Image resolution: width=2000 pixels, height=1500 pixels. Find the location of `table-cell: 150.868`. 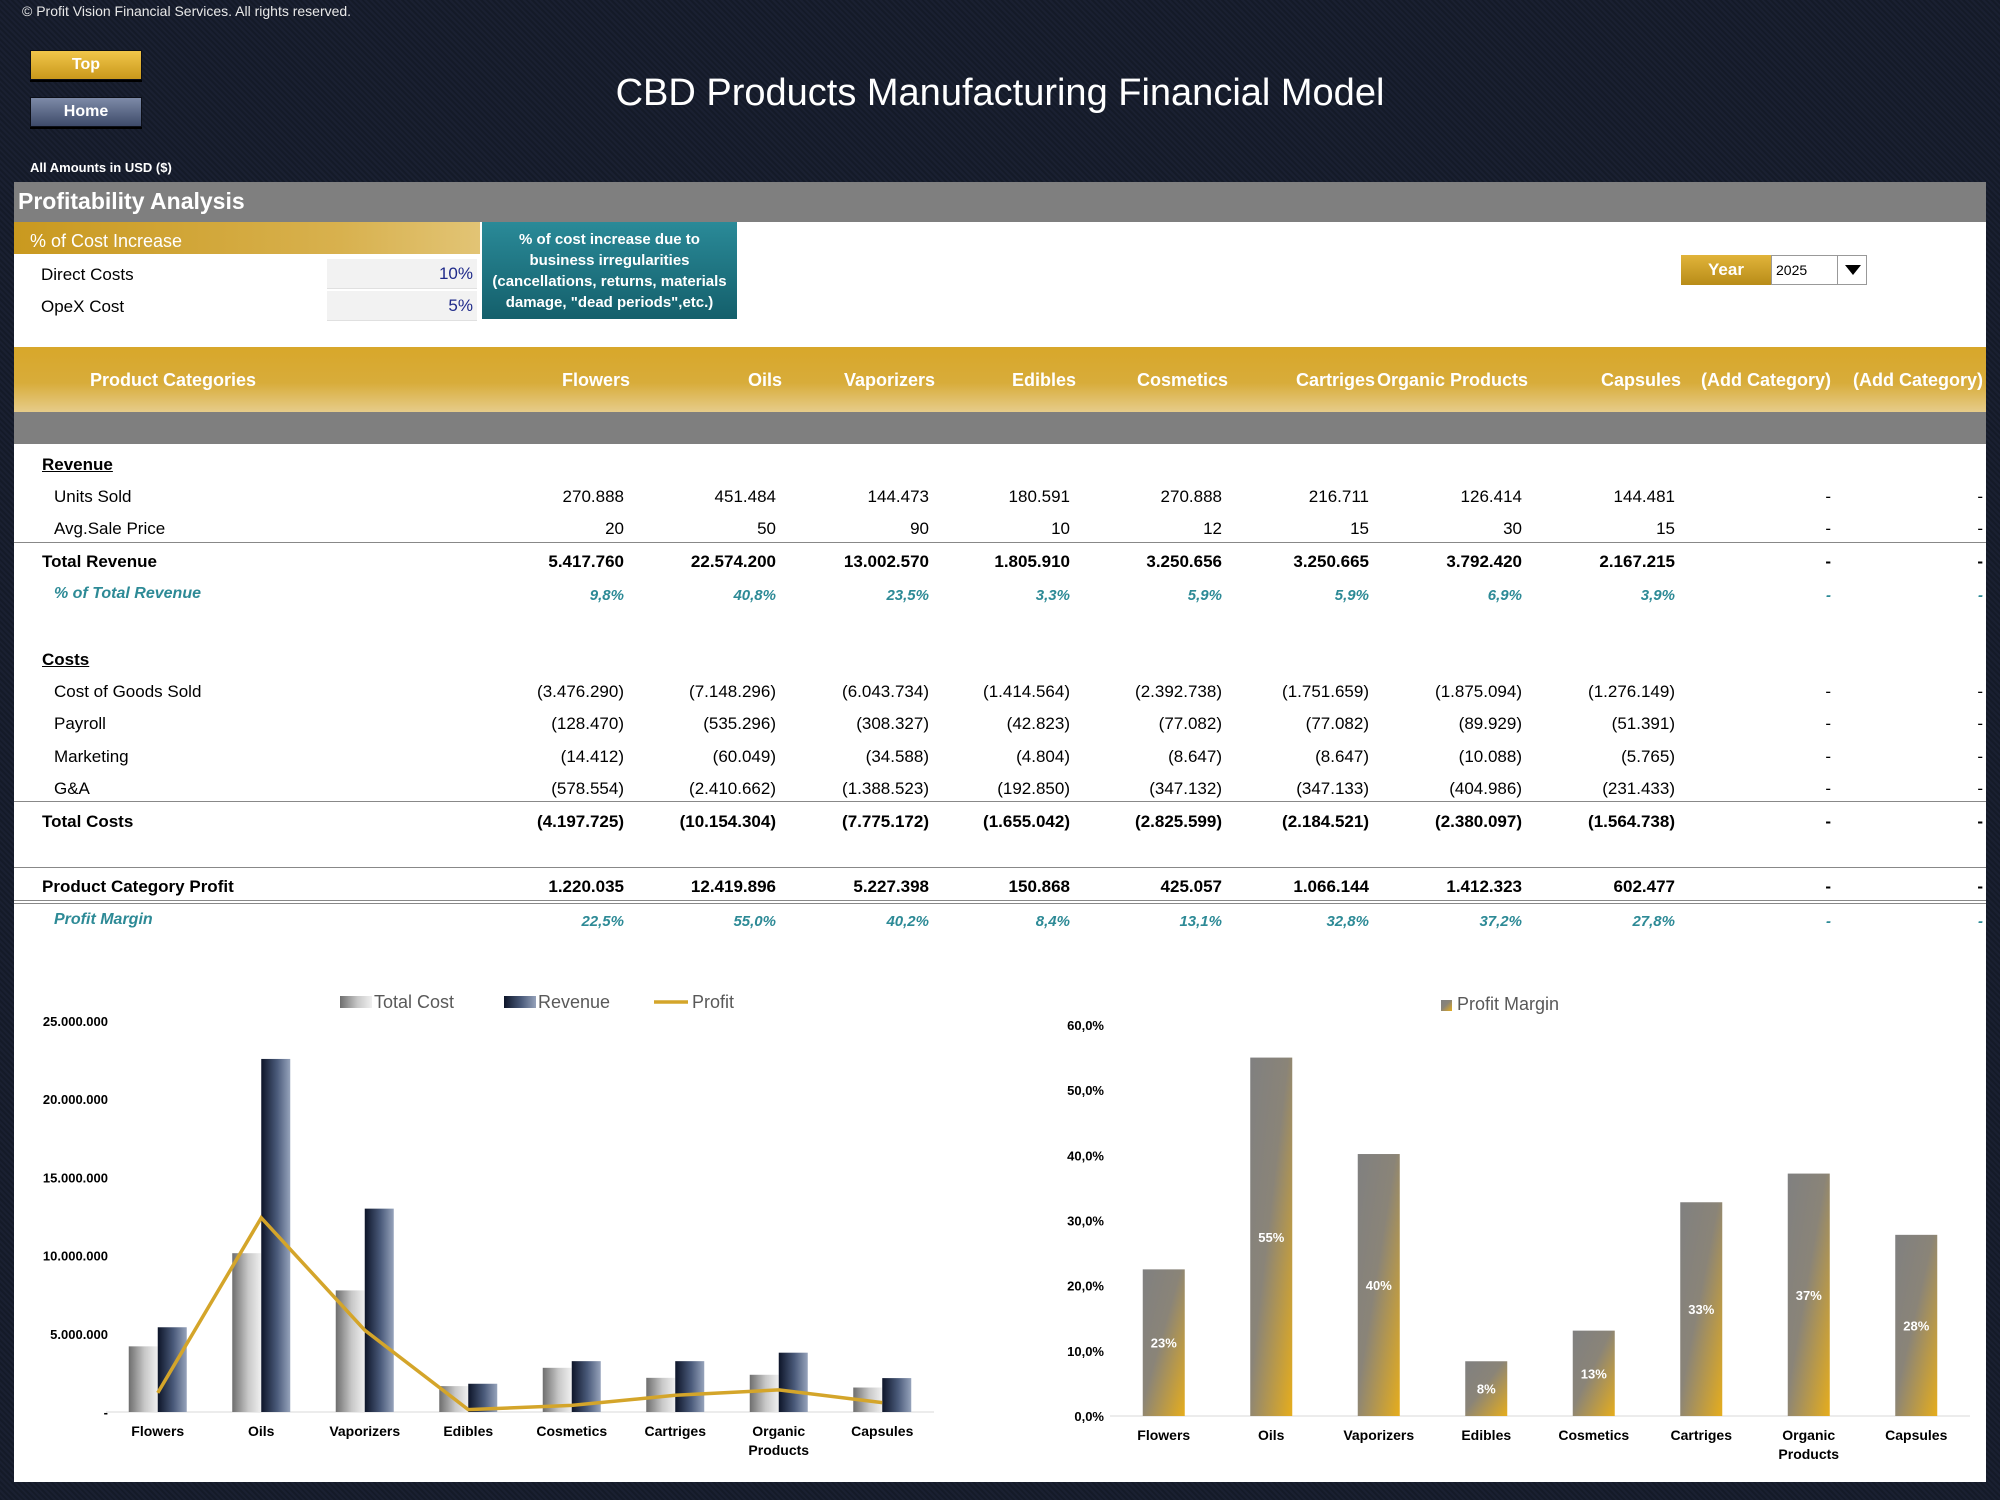

table-cell: 150.868 is located at coordinates (1039, 886).